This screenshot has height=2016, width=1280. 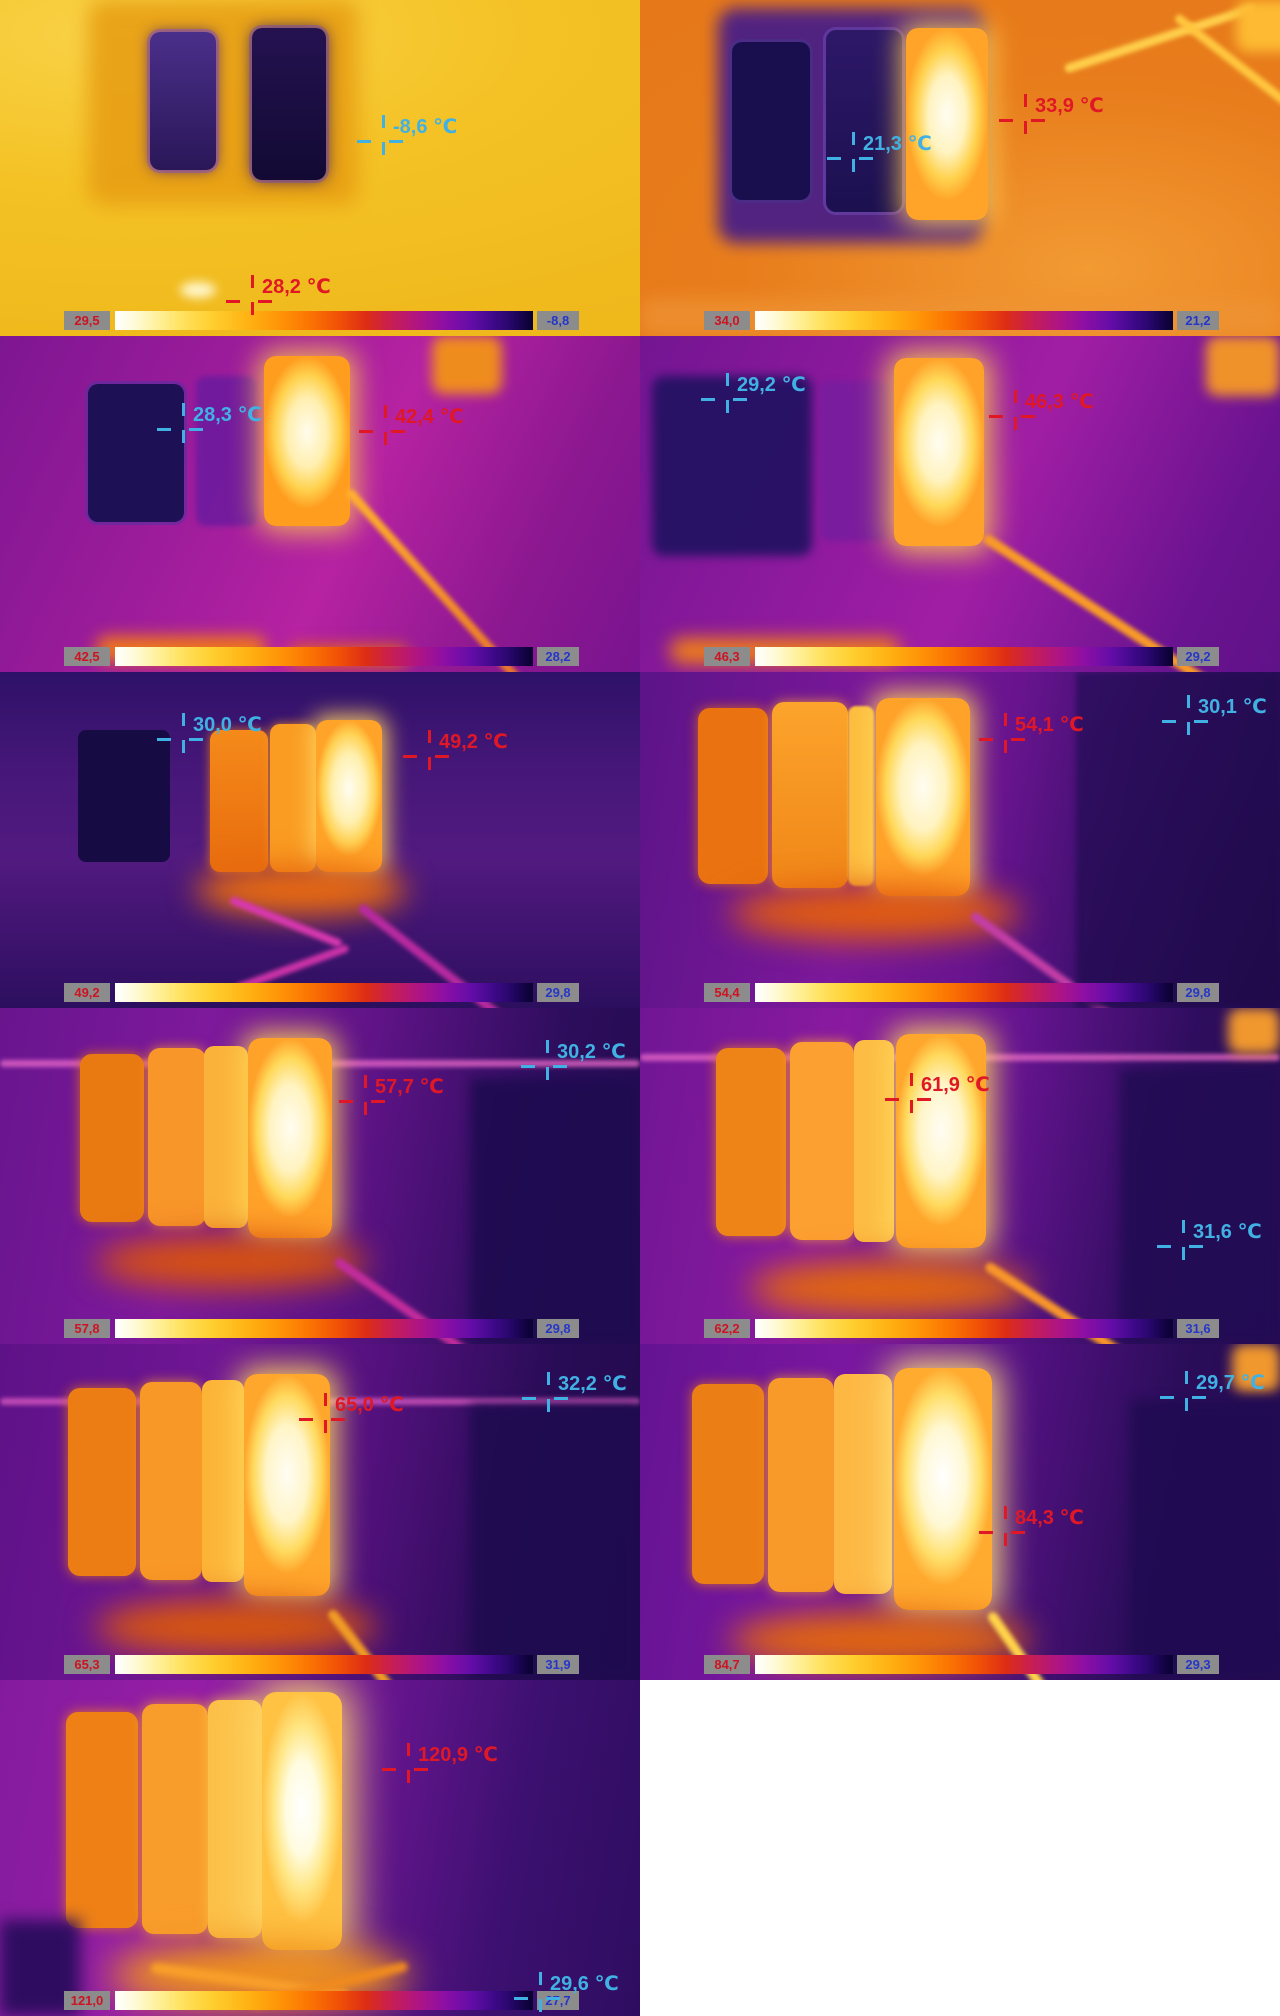 What do you see at coordinates (960, 320) in the screenshot?
I see `temperature-scale-bar: 34,0 21,2` at bounding box center [960, 320].